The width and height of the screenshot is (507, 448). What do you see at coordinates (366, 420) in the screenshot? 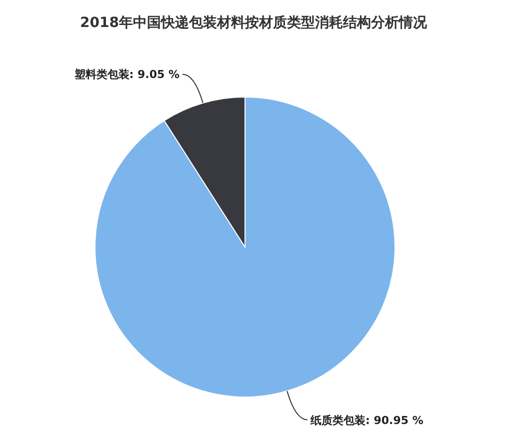
I see `slice-label: 纸质类包装: 90.95 %` at bounding box center [366, 420].